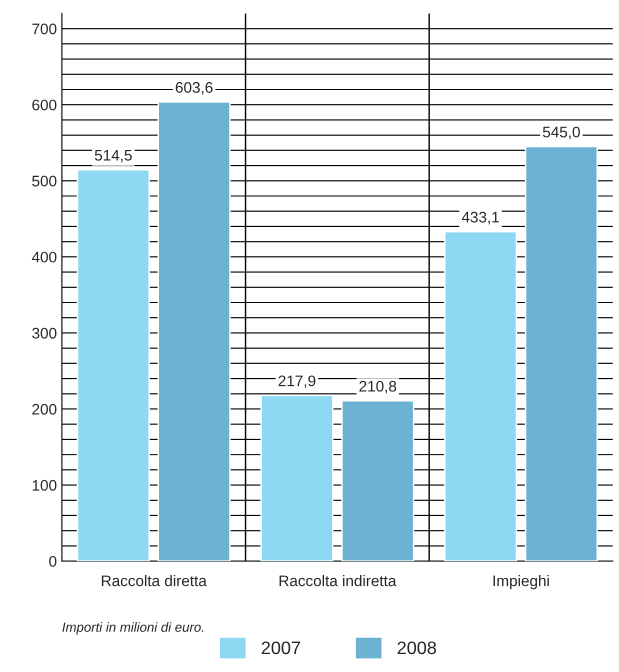 The height and width of the screenshot is (672, 619). I want to click on text: 545,0, so click(561, 133).